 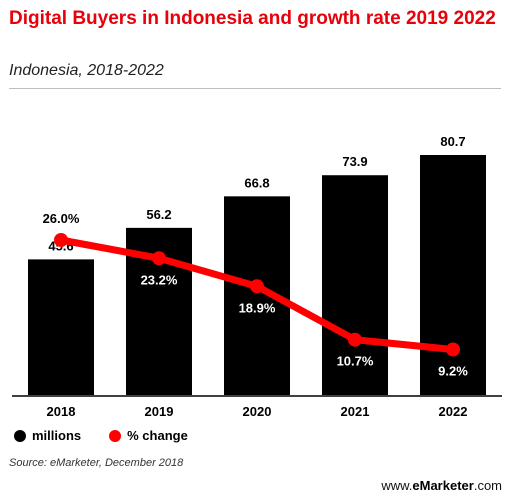 What do you see at coordinates (355, 361) in the screenshot?
I see `growth-label-2021: 10.7%` at bounding box center [355, 361].